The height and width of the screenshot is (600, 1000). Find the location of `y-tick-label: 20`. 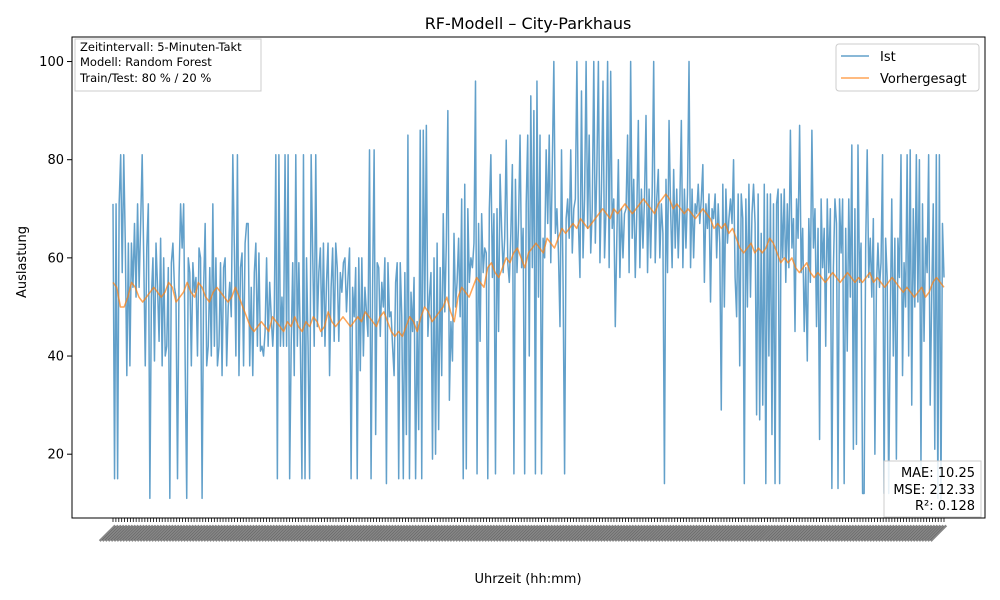

y-tick-label: 20 is located at coordinates (55, 455).